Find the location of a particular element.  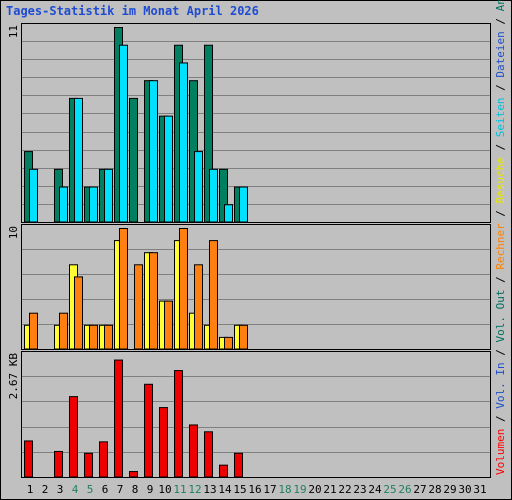

x-tick-label-day-13: 13 is located at coordinates (209, 489).